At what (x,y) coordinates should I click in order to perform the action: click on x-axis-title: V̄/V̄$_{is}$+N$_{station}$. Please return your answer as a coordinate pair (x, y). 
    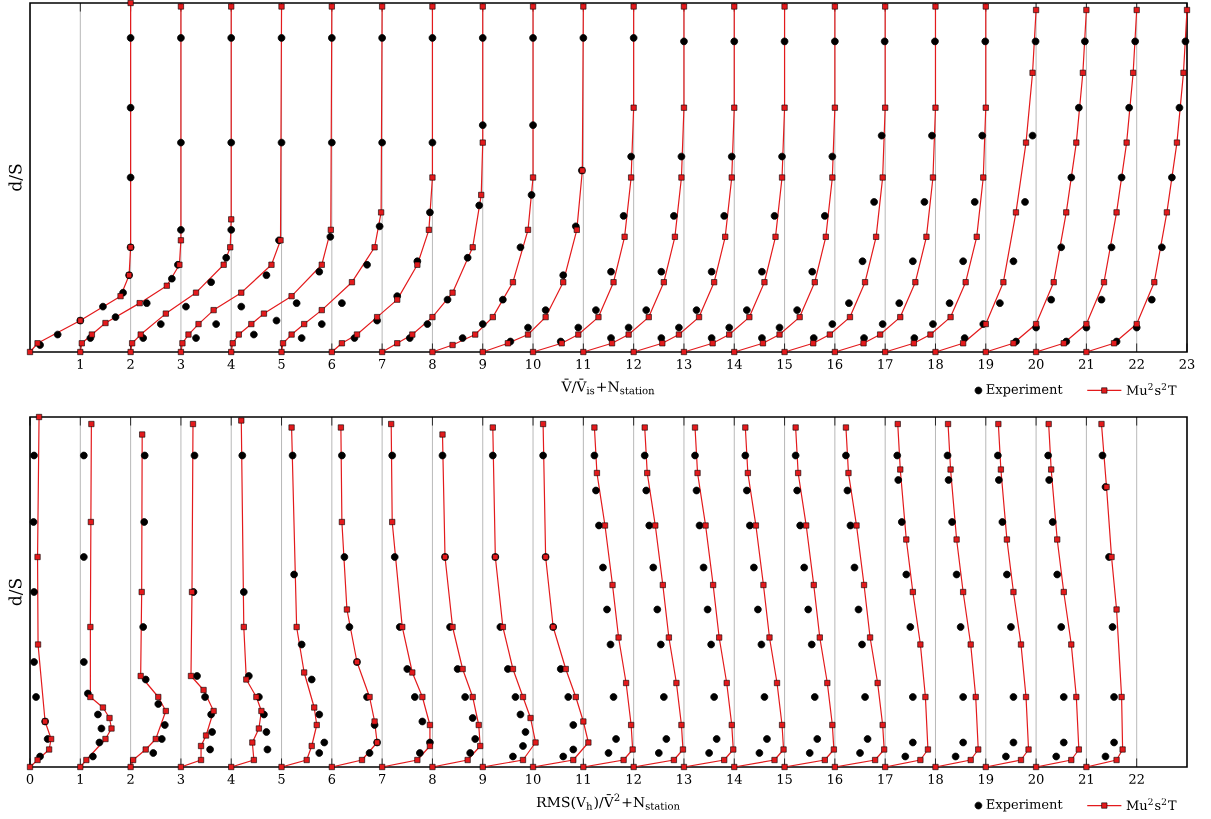
    Looking at the image, I should click on (608, 386).